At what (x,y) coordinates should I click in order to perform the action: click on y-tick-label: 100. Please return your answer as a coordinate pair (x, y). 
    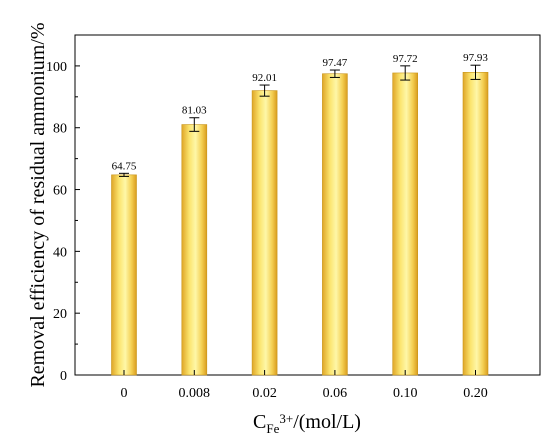
    Looking at the image, I should click on (56, 67).